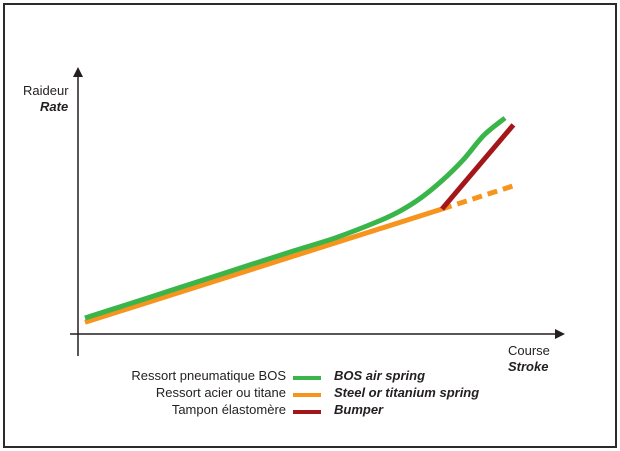 The image size is (620, 451). What do you see at coordinates (228, 409) in the screenshot?
I see `legend-label-fr-bumper: Tampon élastomère` at bounding box center [228, 409].